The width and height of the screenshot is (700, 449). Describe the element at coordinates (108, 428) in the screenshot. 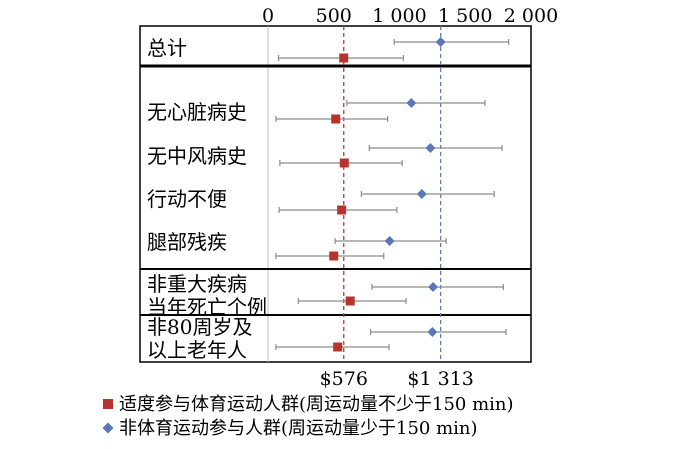

I see `legend-marker-diamond` at that location.